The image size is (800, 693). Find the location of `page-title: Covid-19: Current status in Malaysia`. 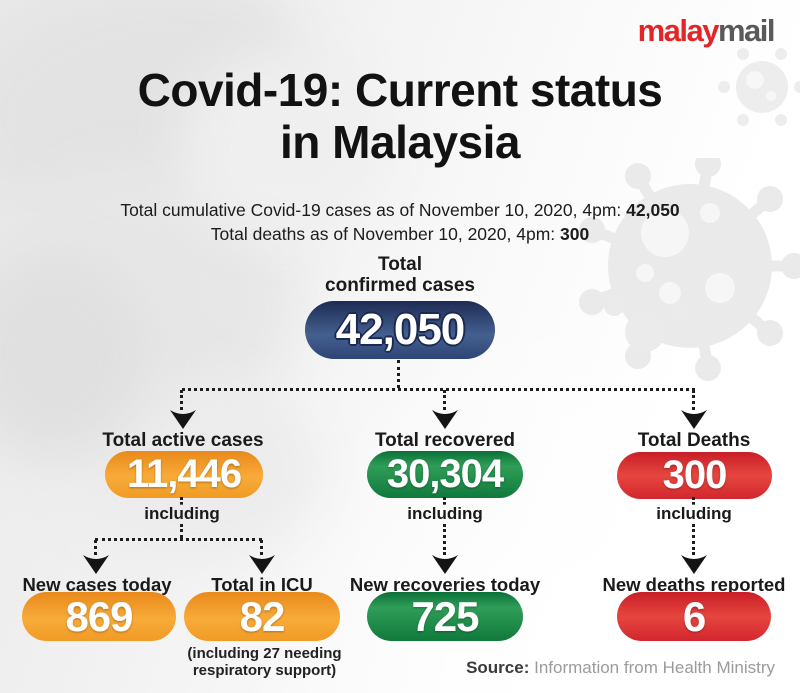

page-title: Covid-19: Current status in Malaysia is located at coordinates (400, 116).